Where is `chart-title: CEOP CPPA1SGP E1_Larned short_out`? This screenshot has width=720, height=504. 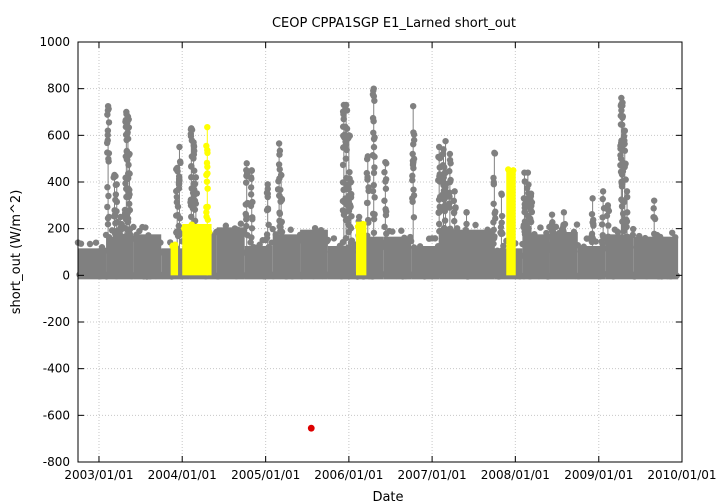
chart-title: CEOP CPPA1SGP E1_Larned short_out is located at coordinates (394, 23).